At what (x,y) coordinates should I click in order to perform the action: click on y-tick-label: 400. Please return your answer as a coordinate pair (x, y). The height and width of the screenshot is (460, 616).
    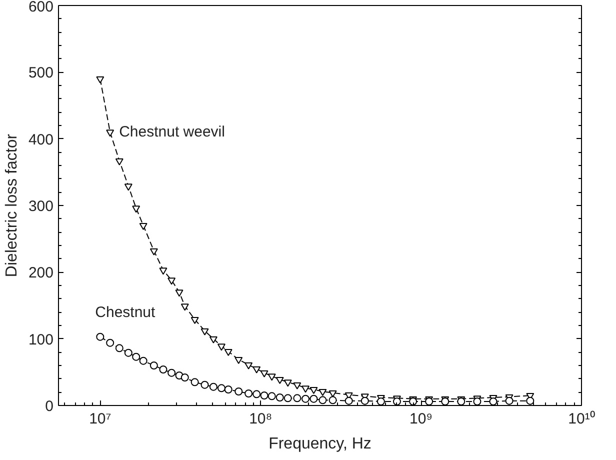
    Looking at the image, I should click on (41, 139).